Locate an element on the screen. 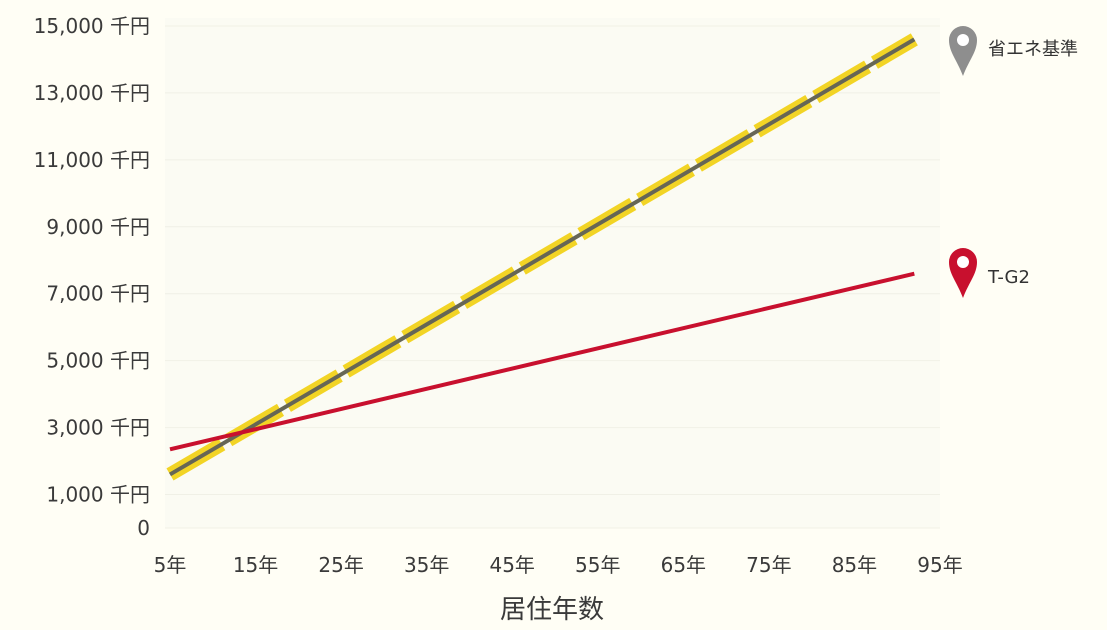  map-pin-icon-t-g2 is located at coordinates (963, 273).